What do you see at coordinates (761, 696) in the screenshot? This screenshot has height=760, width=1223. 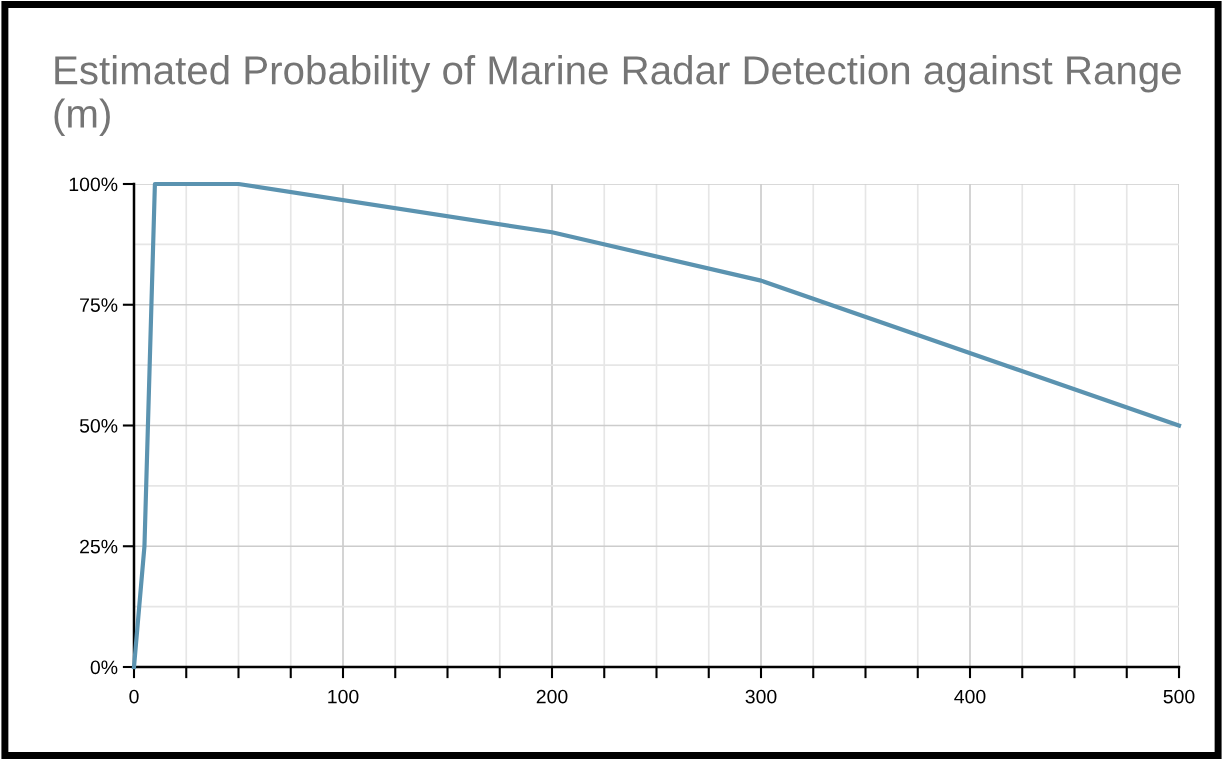 I see `x-tick-label: 300` at bounding box center [761, 696].